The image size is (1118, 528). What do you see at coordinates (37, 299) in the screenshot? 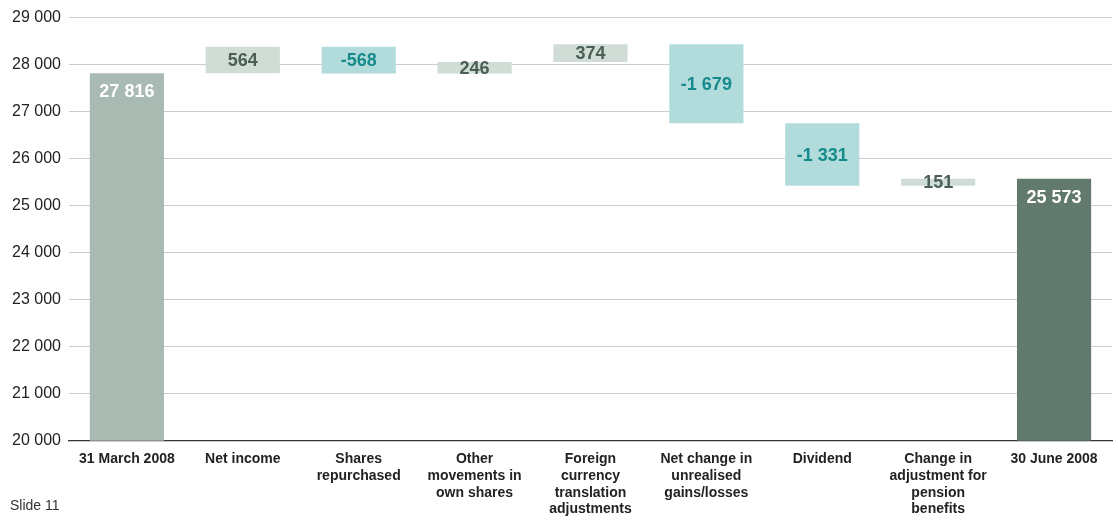
I see `y-tick-label: 23 000` at bounding box center [37, 299].